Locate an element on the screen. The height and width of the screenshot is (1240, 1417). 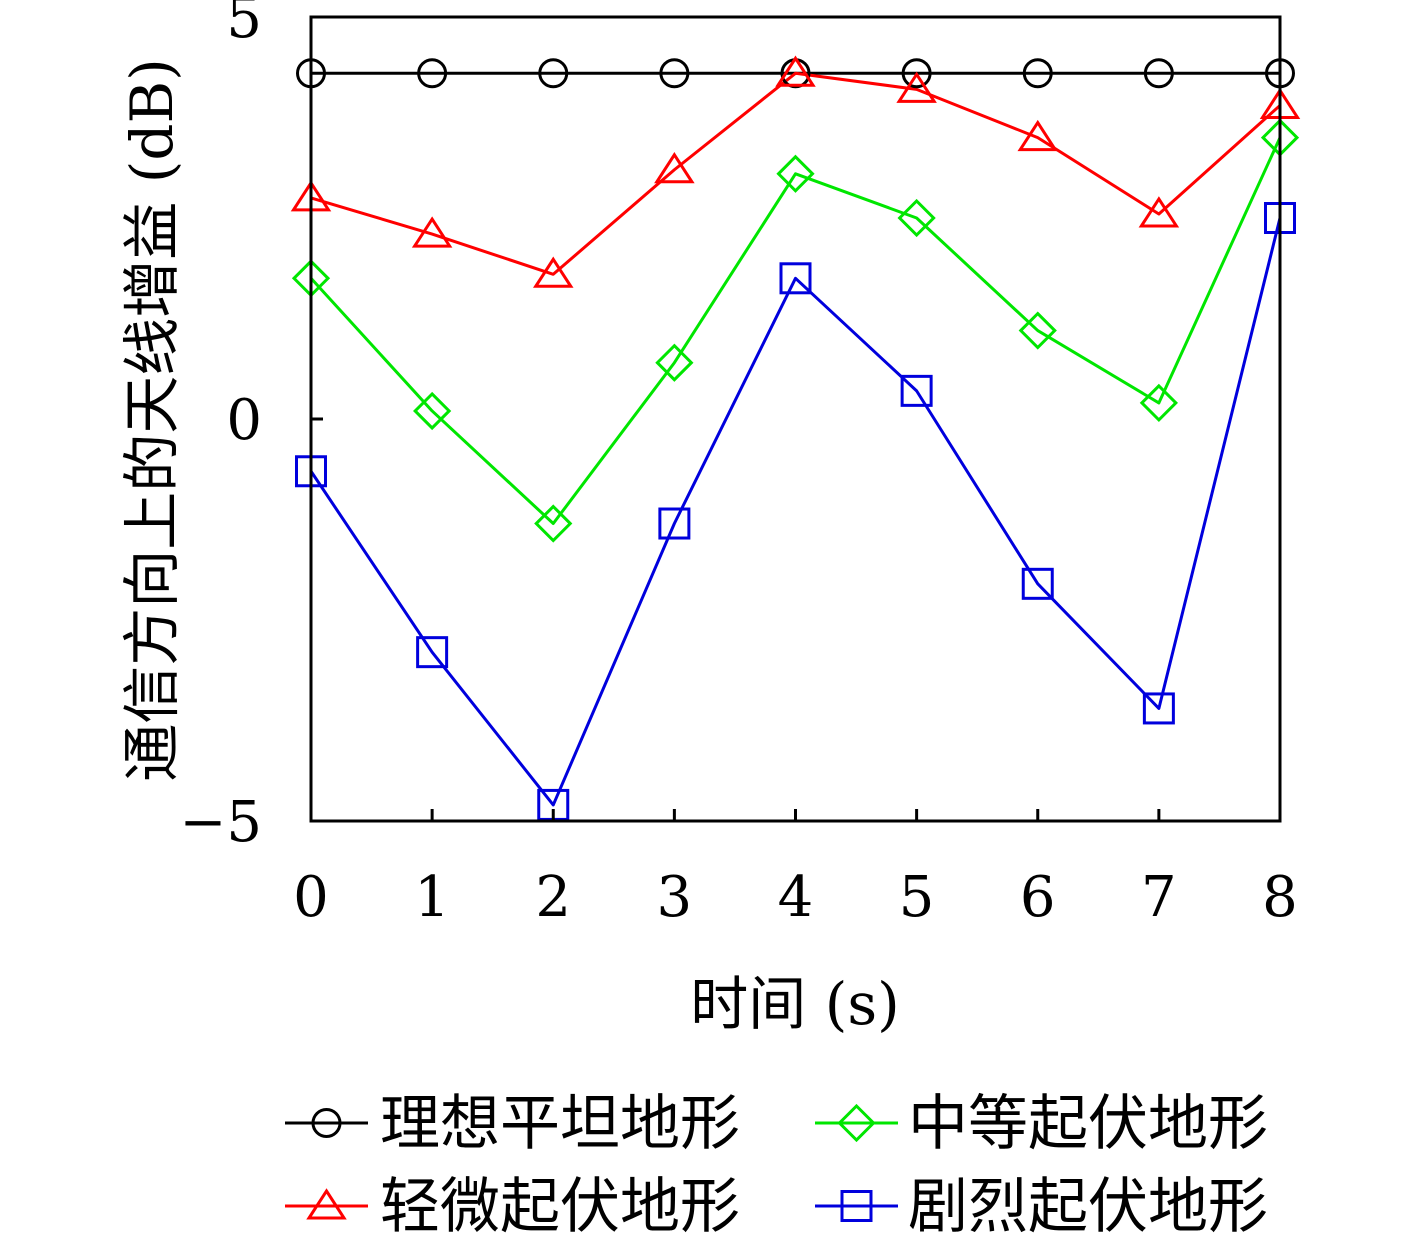
y-tick-label-1: 0 is located at coordinates (244, 420).